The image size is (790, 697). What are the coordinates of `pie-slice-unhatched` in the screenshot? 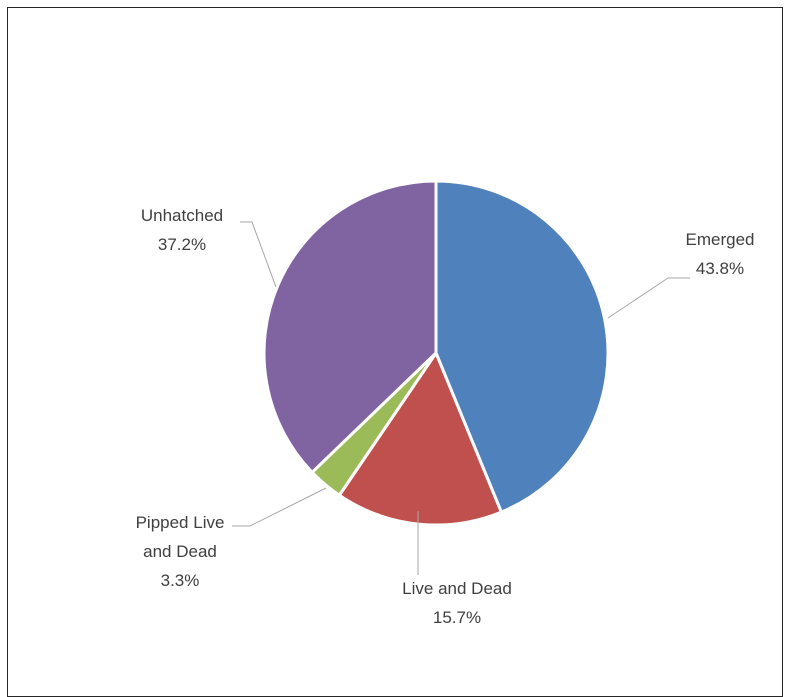 It's located at (350, 326).